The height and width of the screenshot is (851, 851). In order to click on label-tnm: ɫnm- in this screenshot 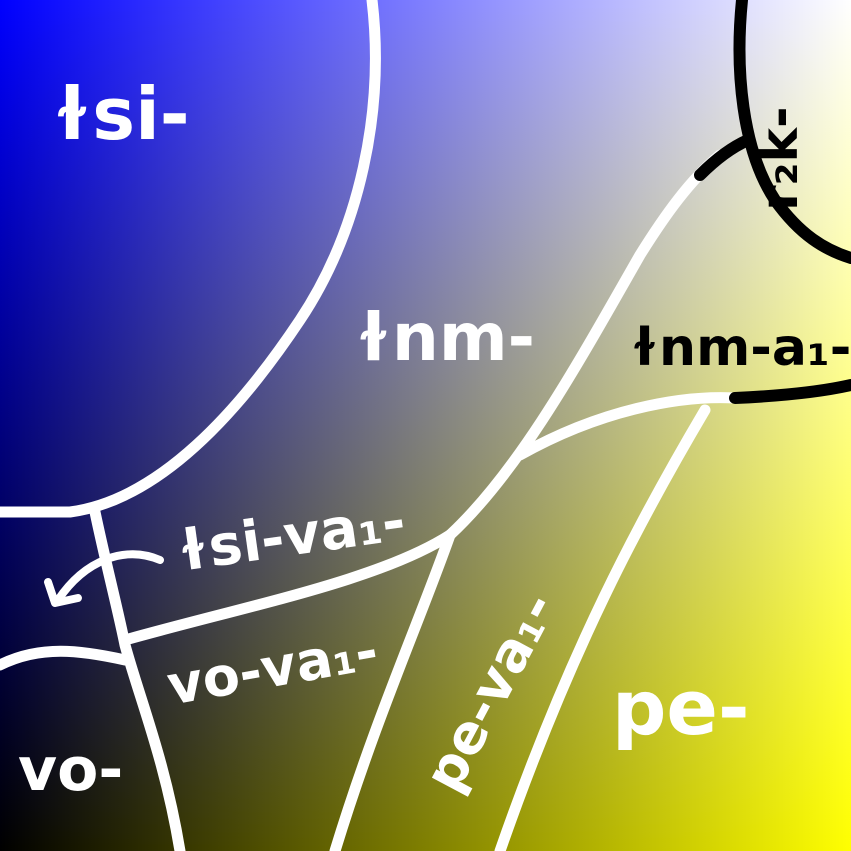, I will do `click(445, 337)`.